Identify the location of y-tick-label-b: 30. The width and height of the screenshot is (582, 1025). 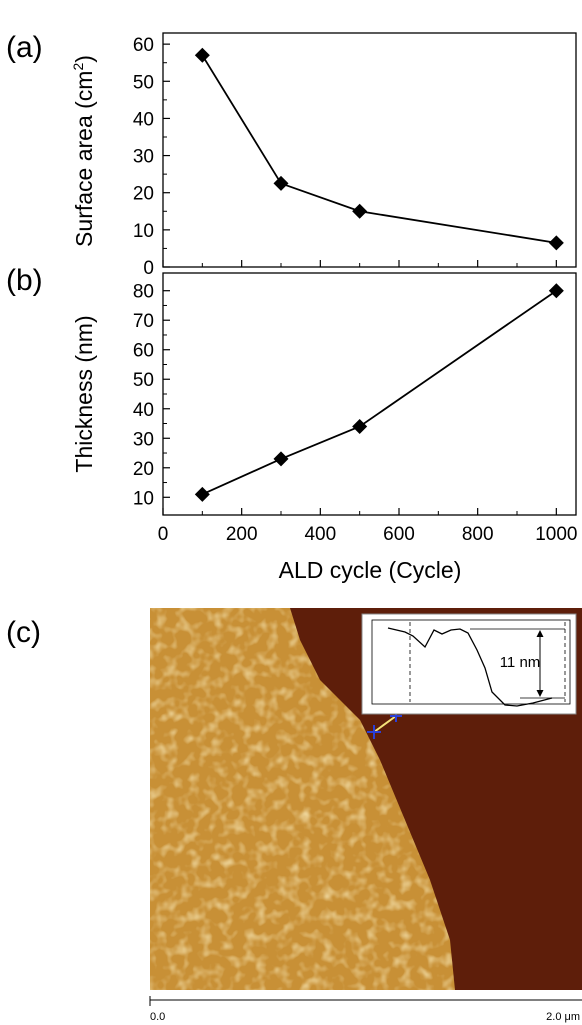
(143, 439).